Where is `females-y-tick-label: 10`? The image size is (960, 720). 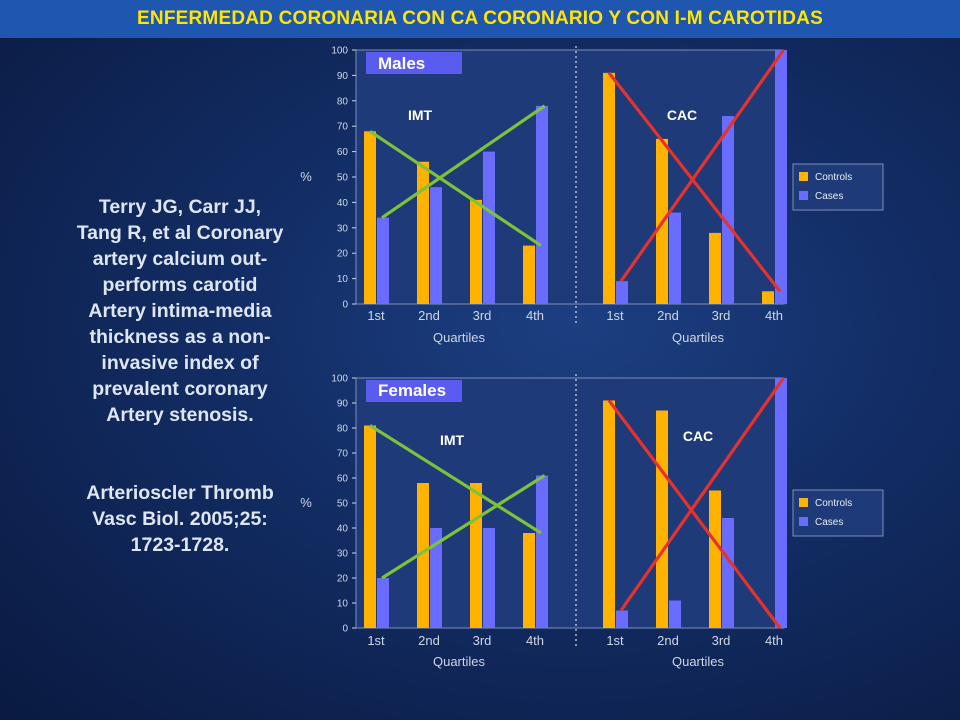 females-y-tick-label: 10 is located at coordinates (343, 604).